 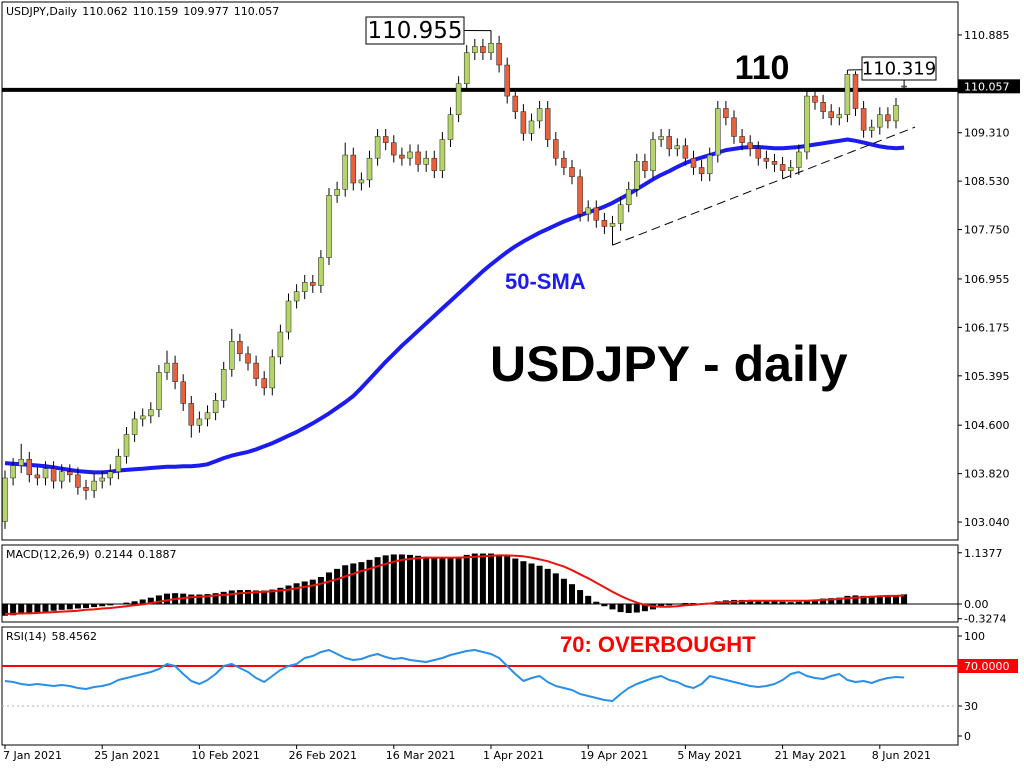 What do you see at coordinates (513, 755) in the screenshot?
I see `x-tick-label: 1 Apr 2021` at bounding box center [513, 755].